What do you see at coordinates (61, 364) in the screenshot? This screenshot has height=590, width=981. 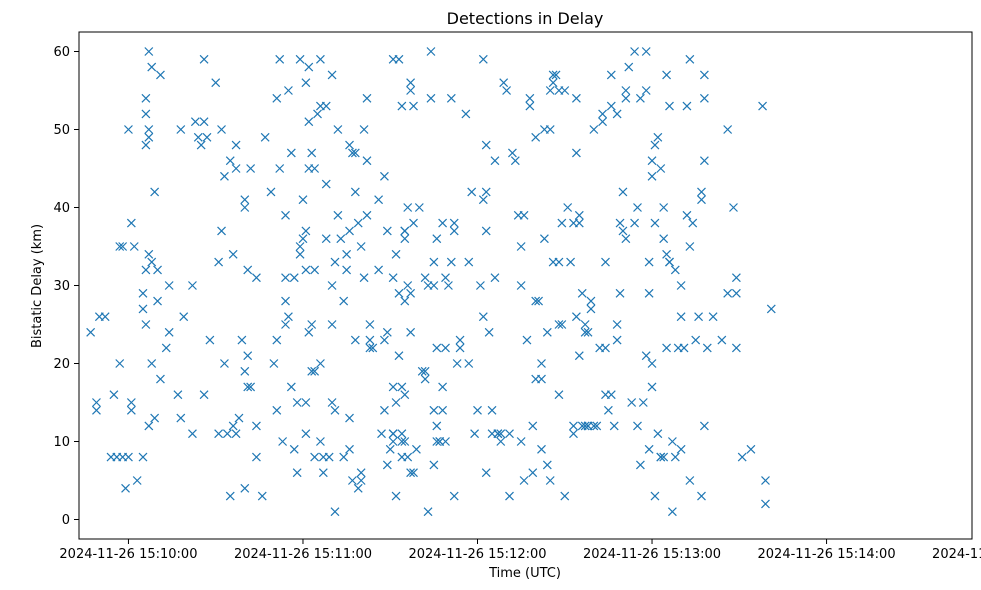 I see `y-tick-label: 20` at bounding box center [61, 364].